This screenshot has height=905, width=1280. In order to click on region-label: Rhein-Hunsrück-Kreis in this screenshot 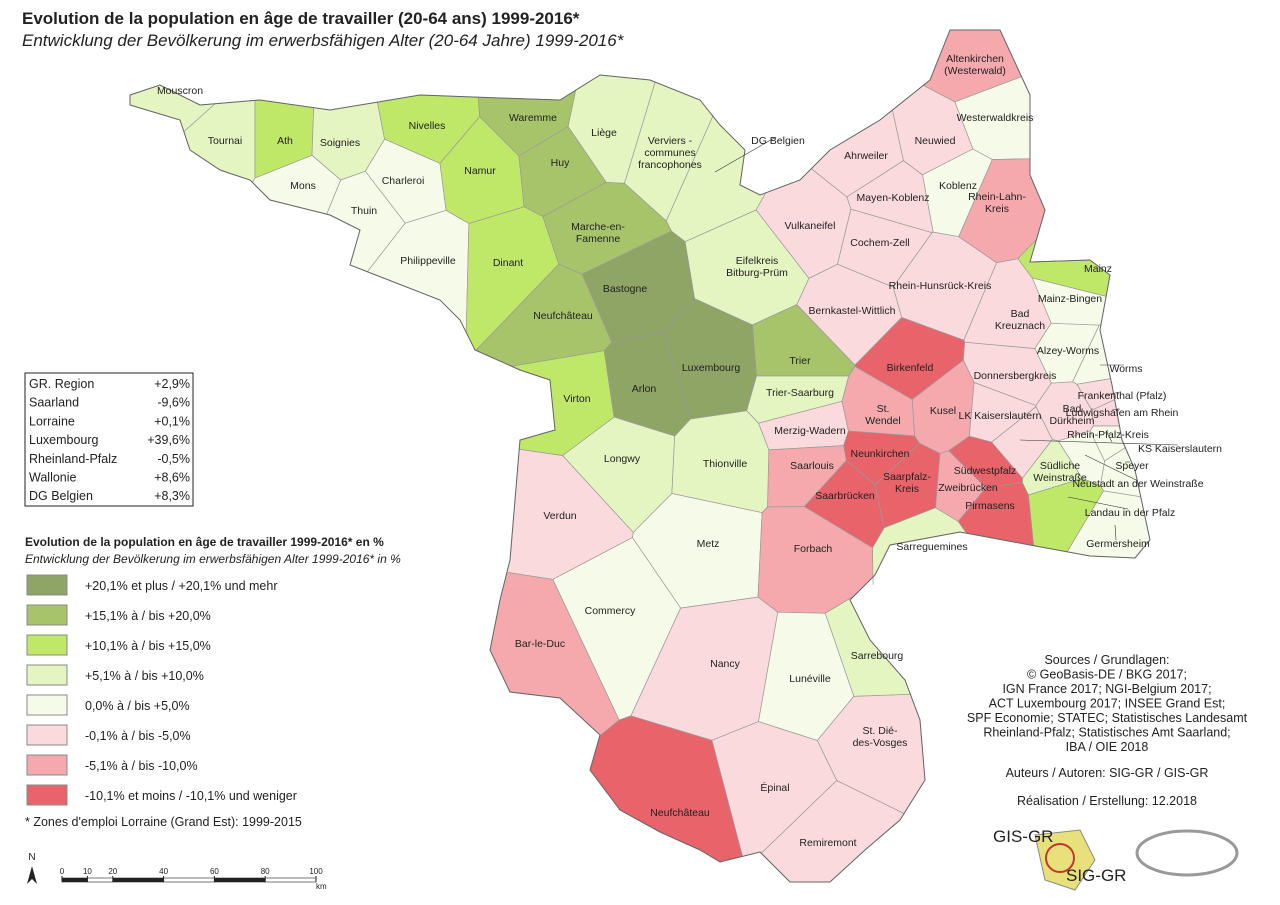, I will do `click(940, 286)`.